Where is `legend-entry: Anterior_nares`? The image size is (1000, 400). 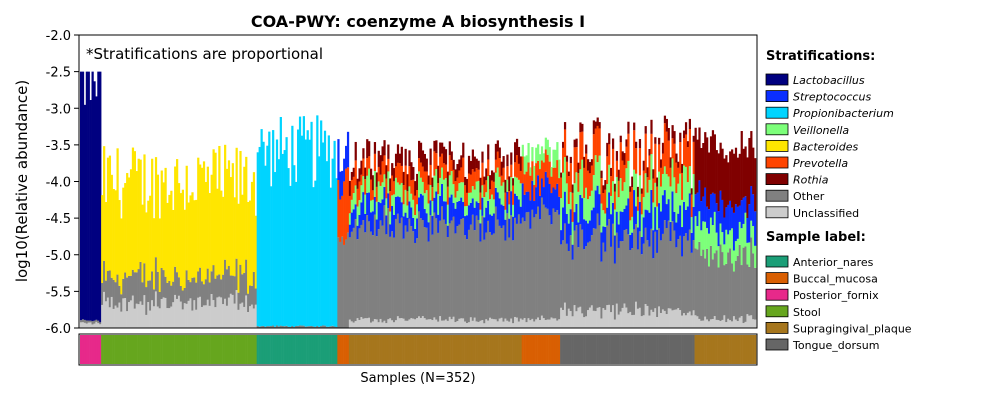 legend-entry: Anterior_nares is located at coordinates (833, 262).